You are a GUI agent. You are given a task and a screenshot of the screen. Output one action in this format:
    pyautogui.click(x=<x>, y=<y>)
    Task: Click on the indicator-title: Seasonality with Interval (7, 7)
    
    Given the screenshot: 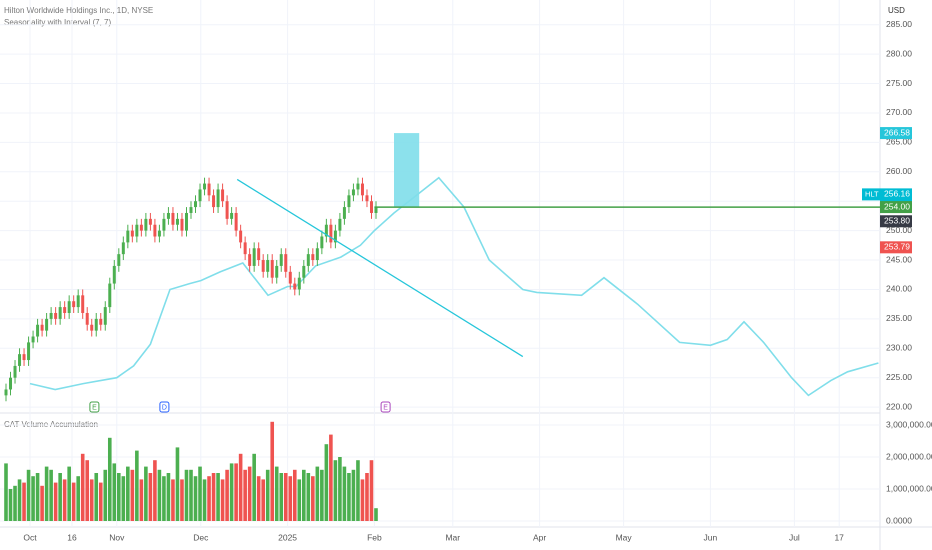 What is the action you would take?
    pyautogui.click(x=57, y=22)
    